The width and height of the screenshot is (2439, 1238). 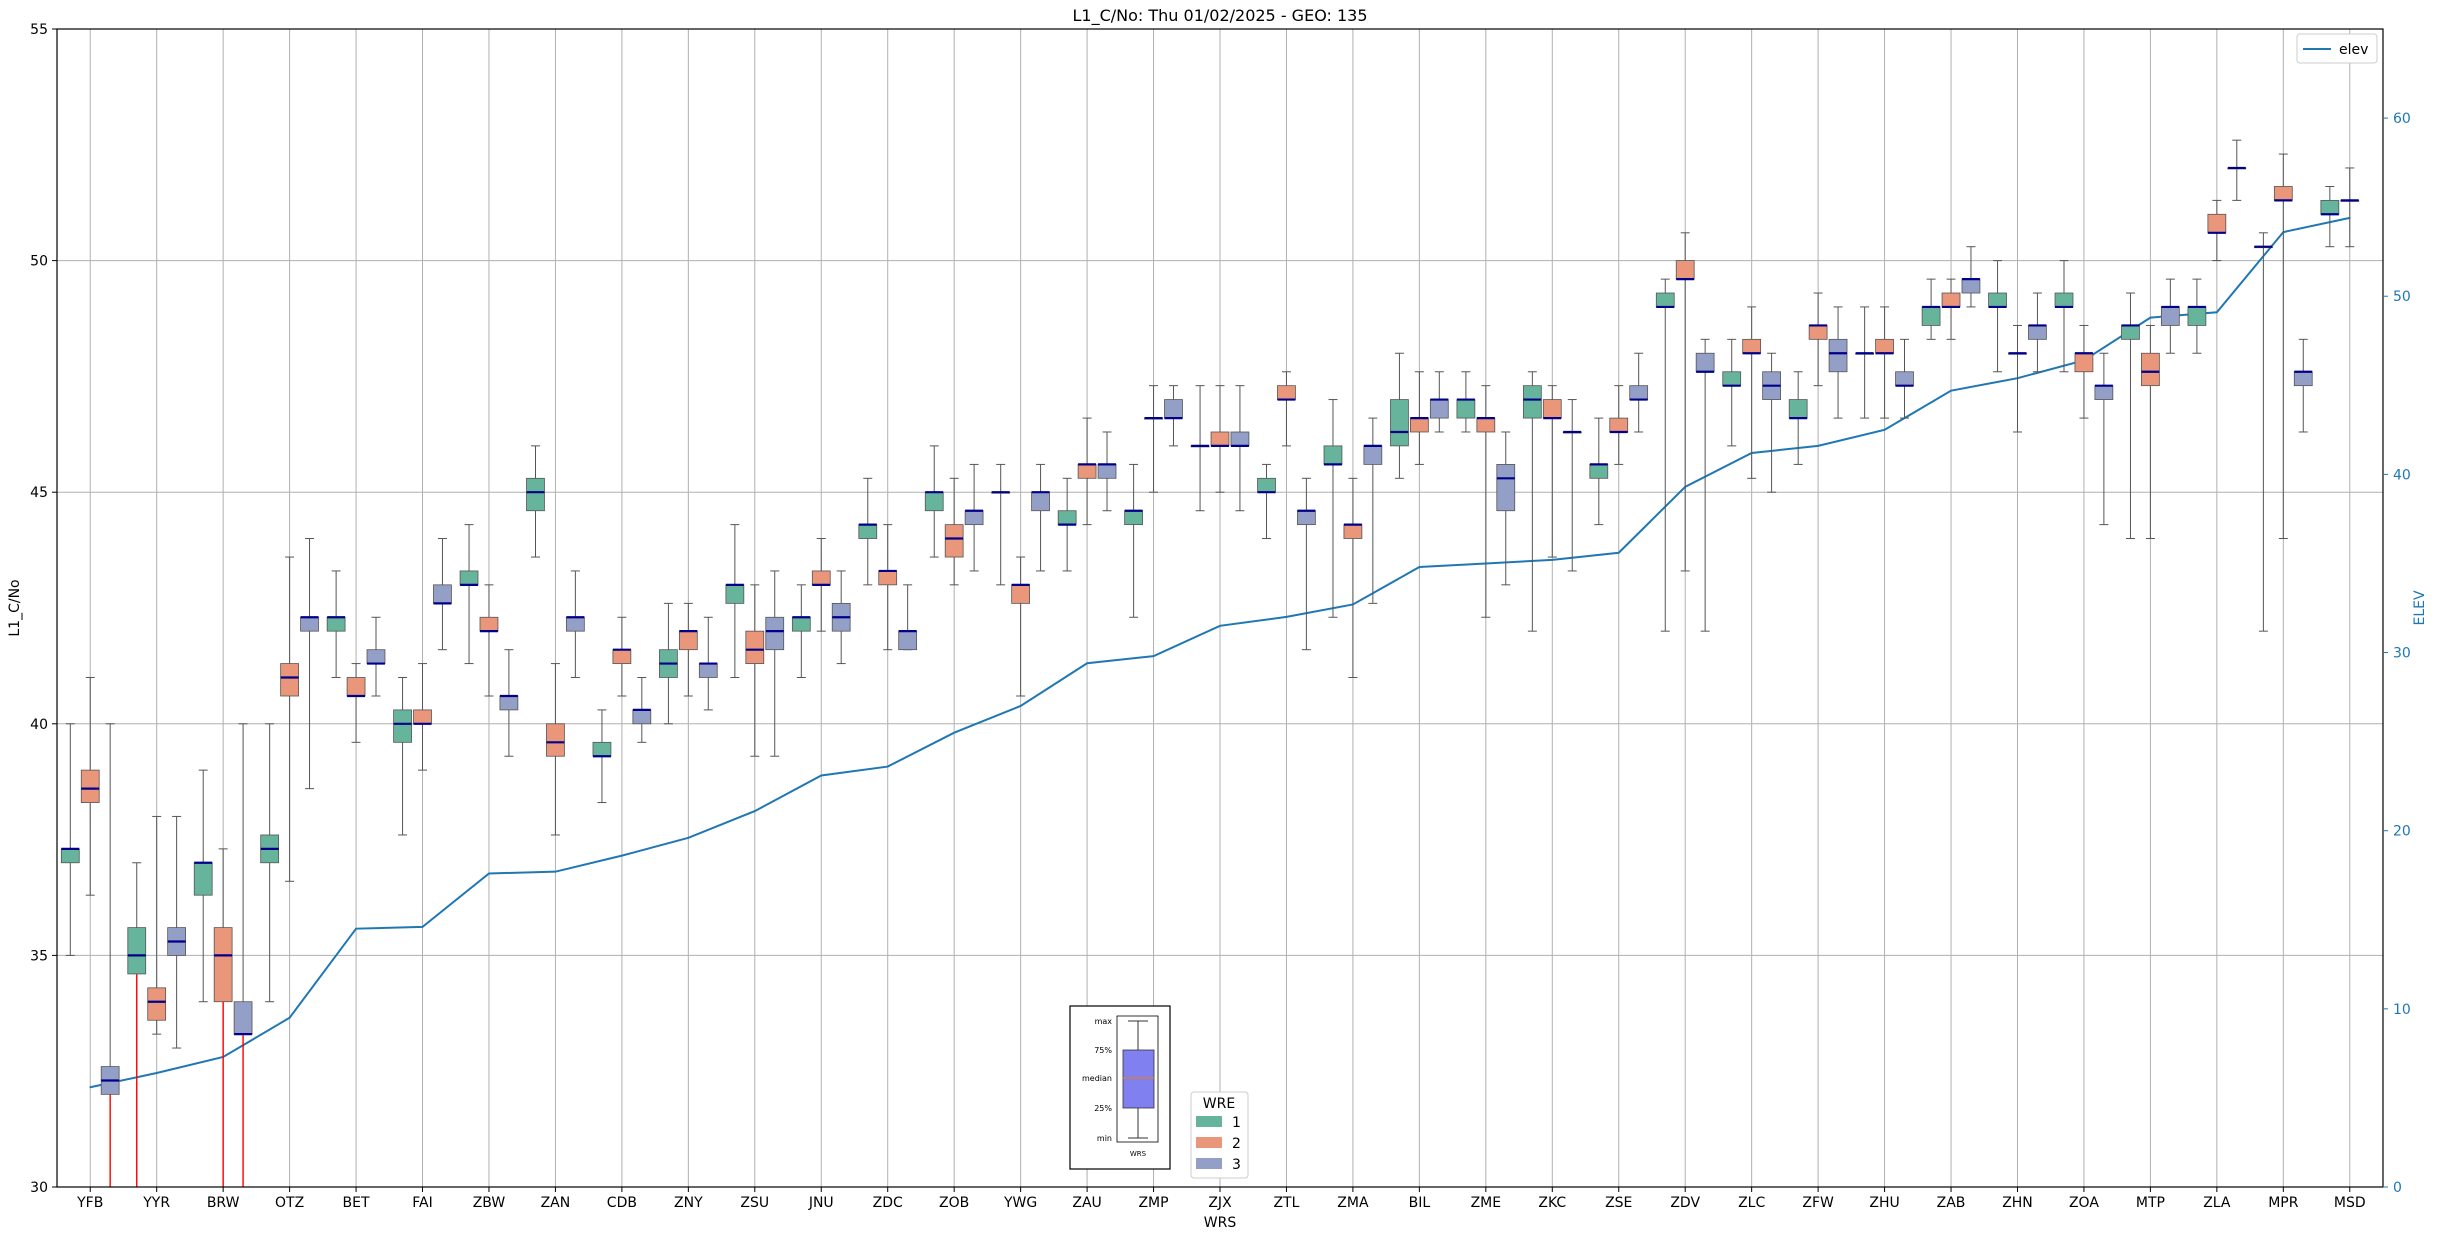 What do you see at coordinates (442, 594) in the screenshot?
I see `box-FAI-wre3` at bounding box center [442, 594].